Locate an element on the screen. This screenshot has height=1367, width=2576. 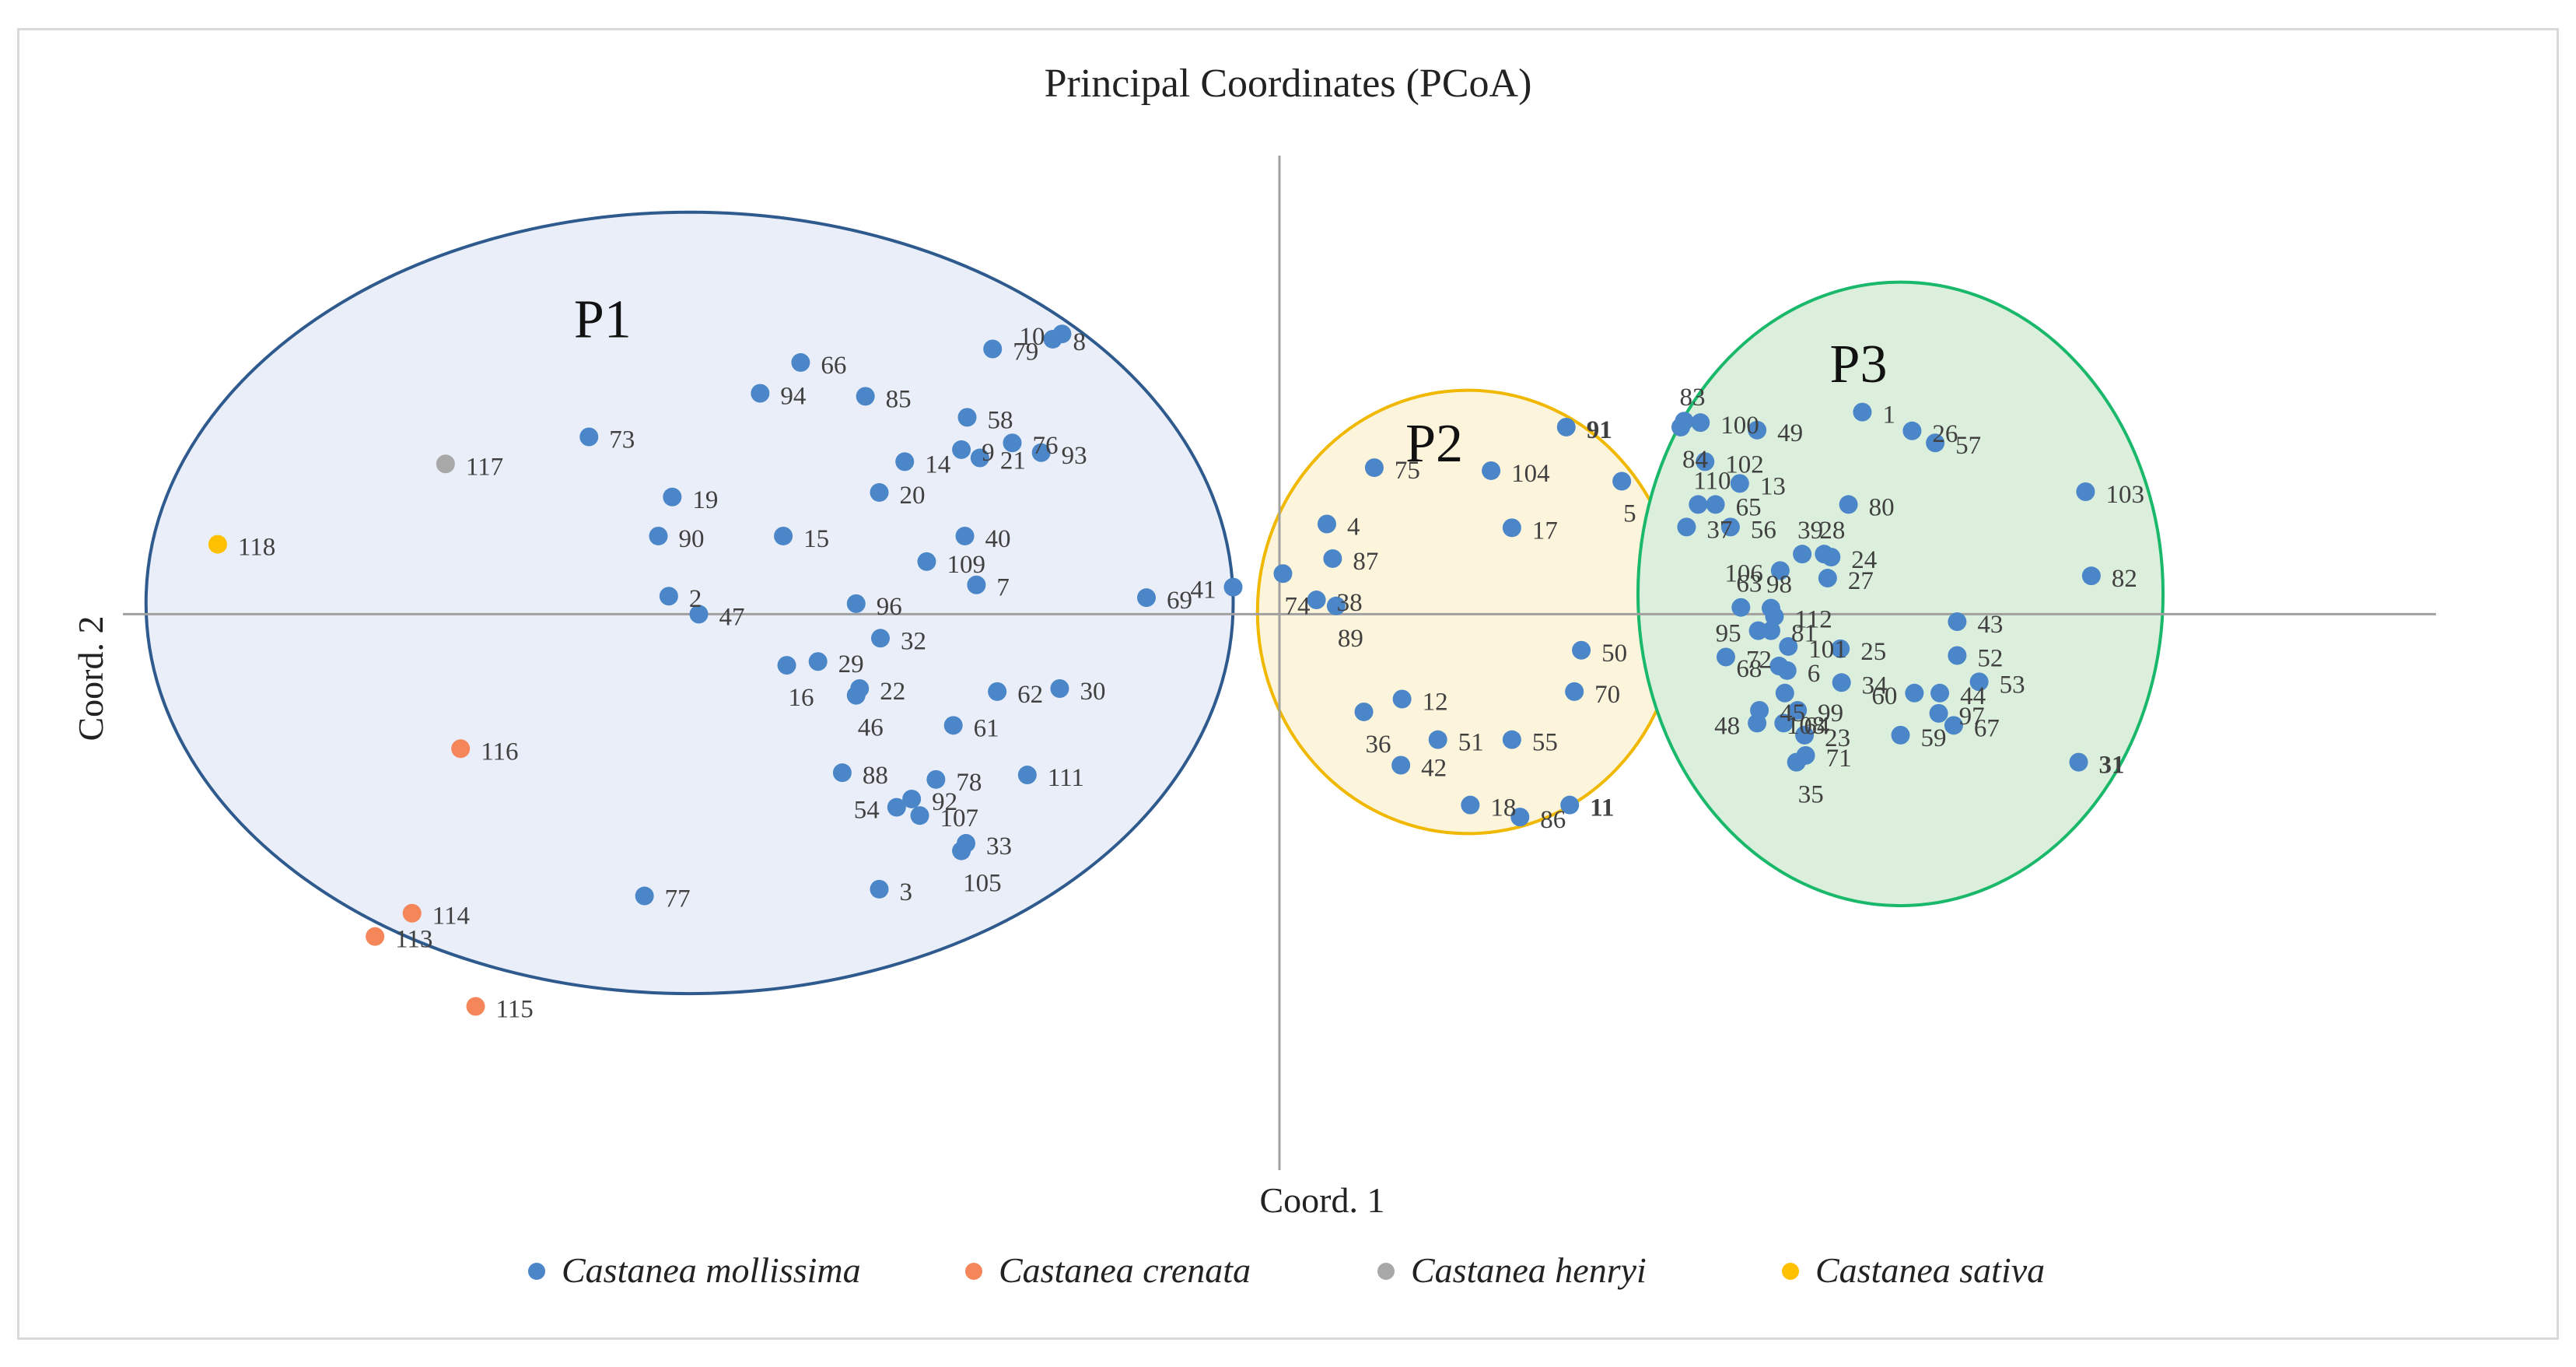
point-label-90: 90 is located at coordinates (691, 539).